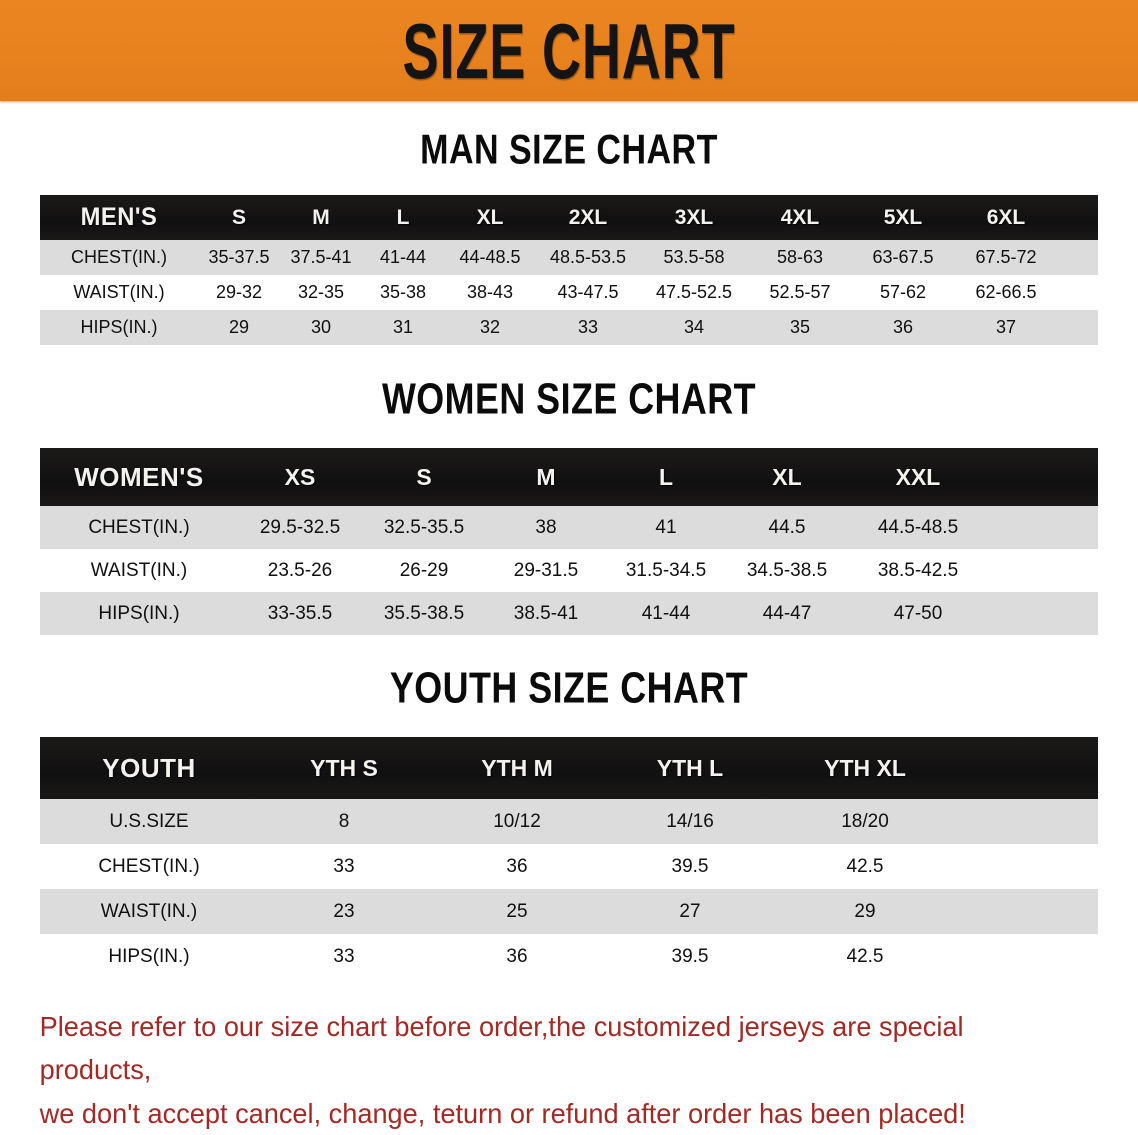 The image size is (1138, 1135). I want to click on man-table-header-label: MEN'S, so click(119, 217).